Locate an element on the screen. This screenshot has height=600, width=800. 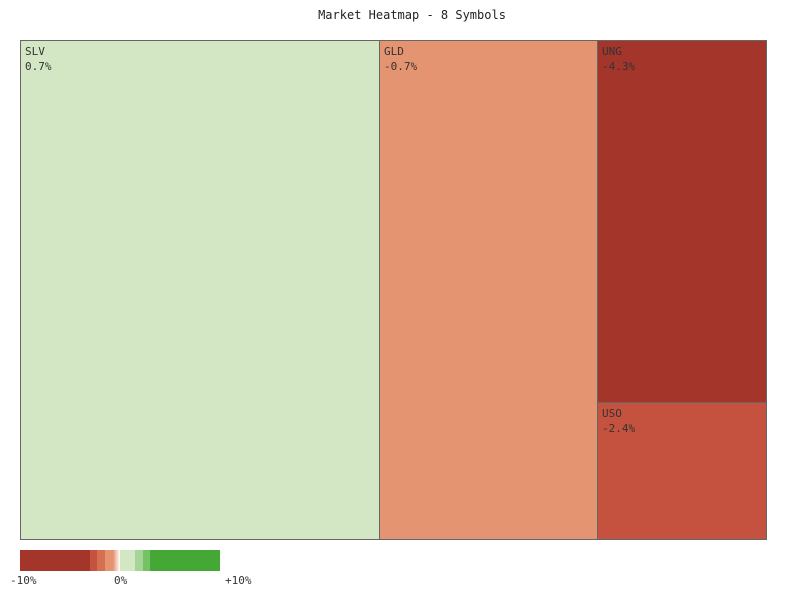
legend-mid-label: 0% is located at coordinates (121, 580).